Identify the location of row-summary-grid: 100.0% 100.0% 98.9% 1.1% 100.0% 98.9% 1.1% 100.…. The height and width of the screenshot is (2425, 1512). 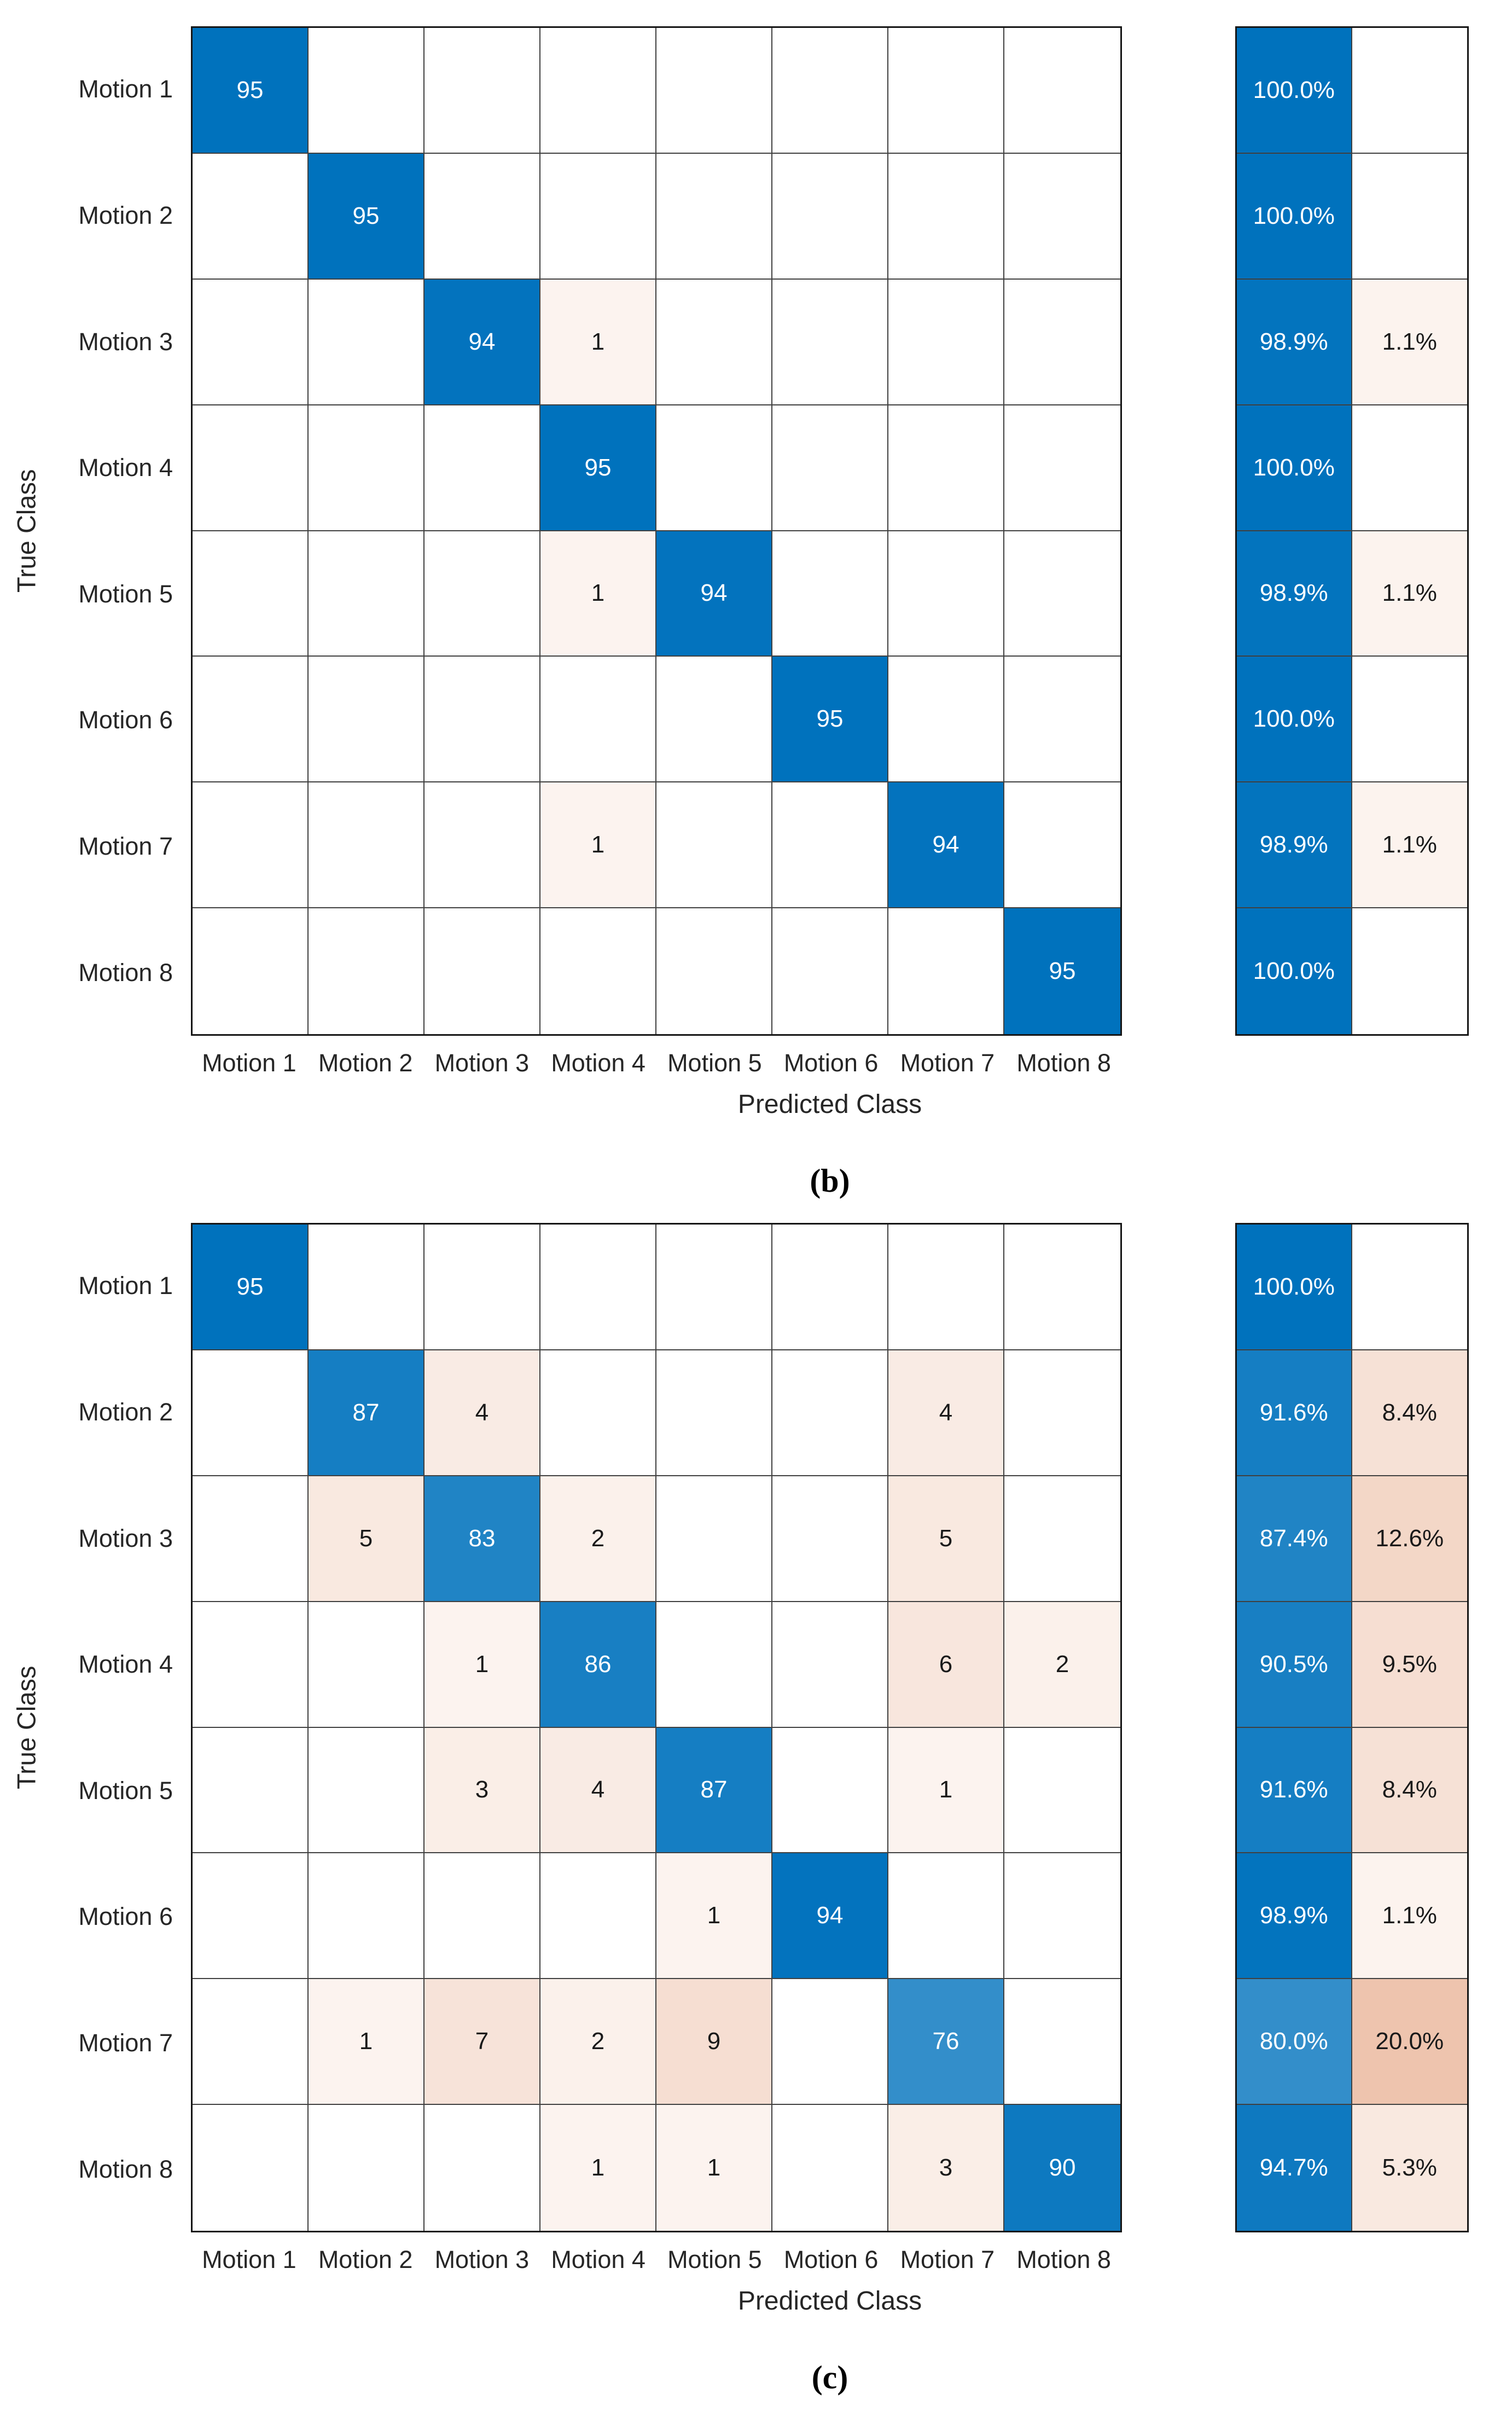
(1352, 531).